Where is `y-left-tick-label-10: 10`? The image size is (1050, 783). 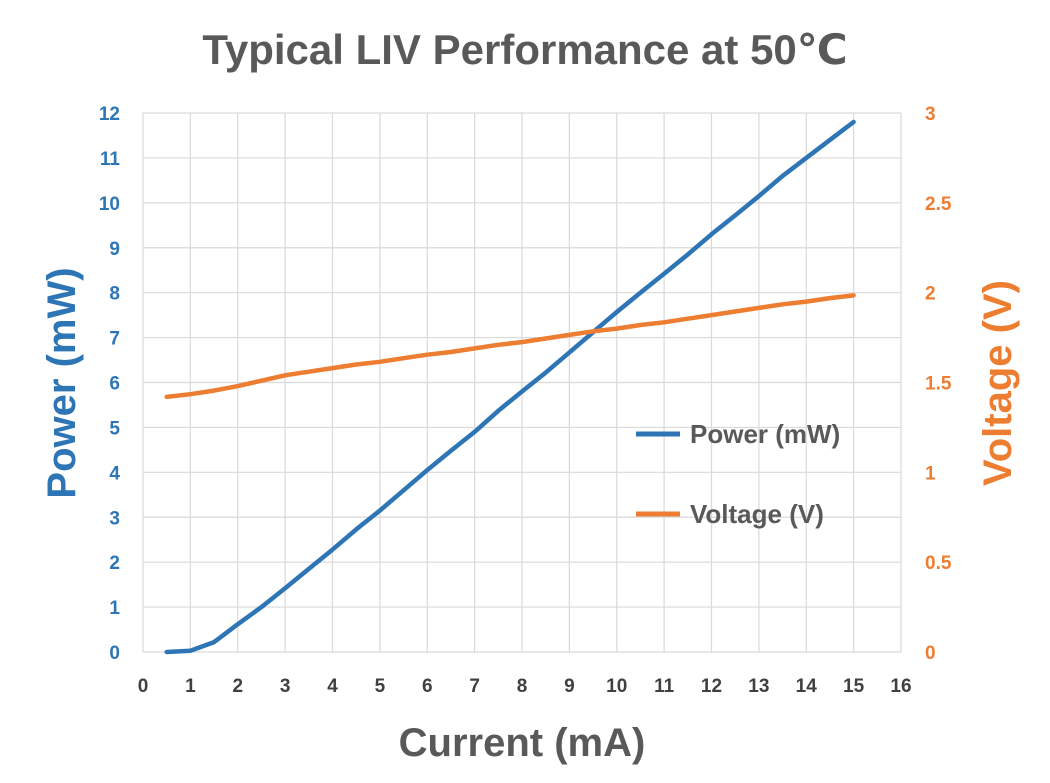
y-left-tick-label-10: 10 is located at coordinates (109, 204).